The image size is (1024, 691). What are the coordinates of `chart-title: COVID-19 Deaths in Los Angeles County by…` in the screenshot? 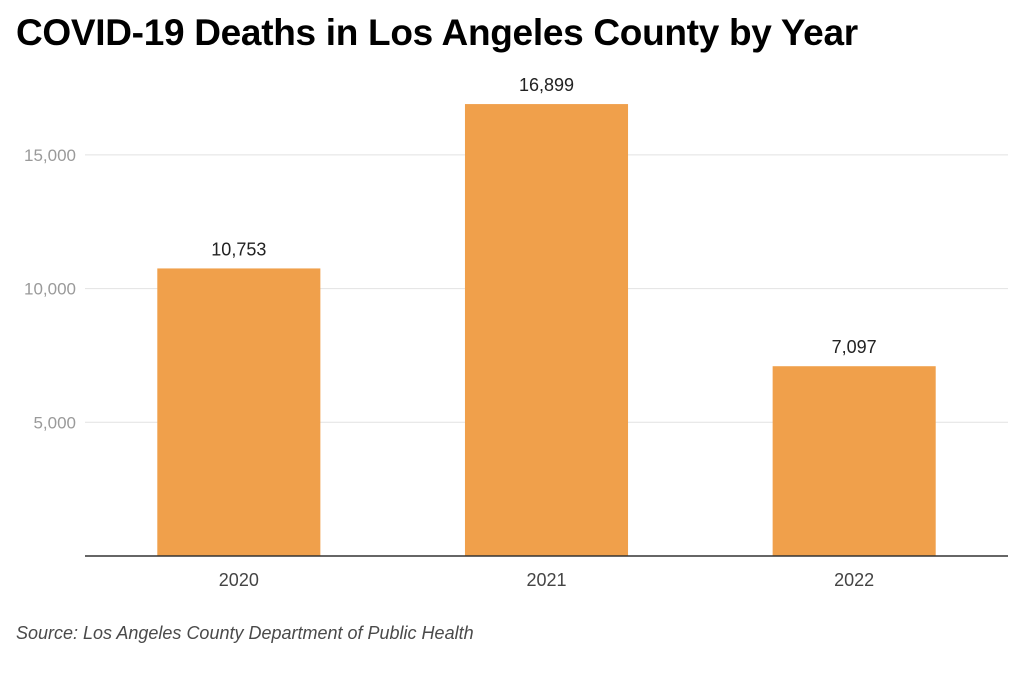 It's located at (437, 32).